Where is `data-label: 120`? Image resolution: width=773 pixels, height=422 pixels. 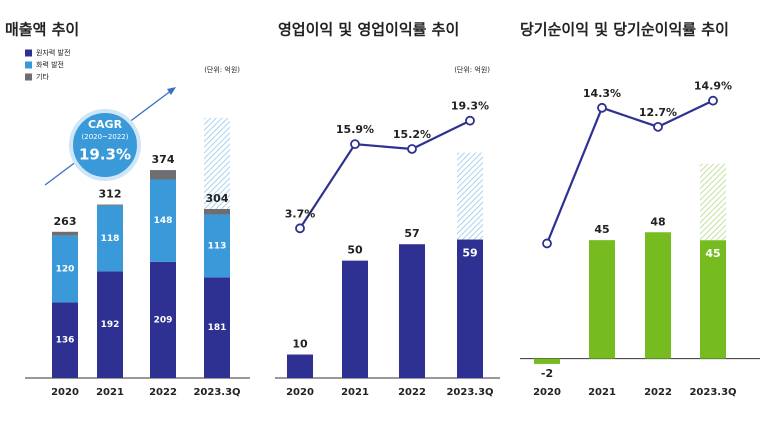 data-label: 120 is located at coordinates (65, 270).